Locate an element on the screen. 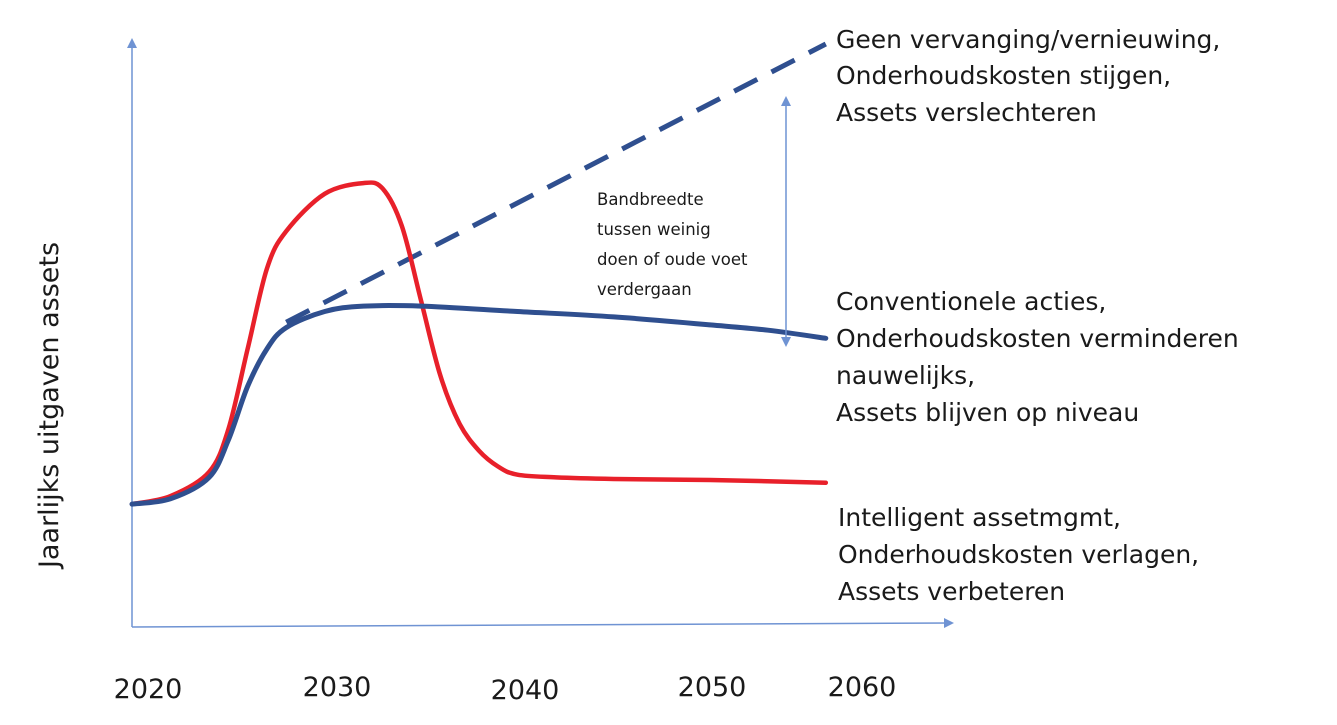  series-label-line: nauwelijks, is located at coordinates (905, 375).